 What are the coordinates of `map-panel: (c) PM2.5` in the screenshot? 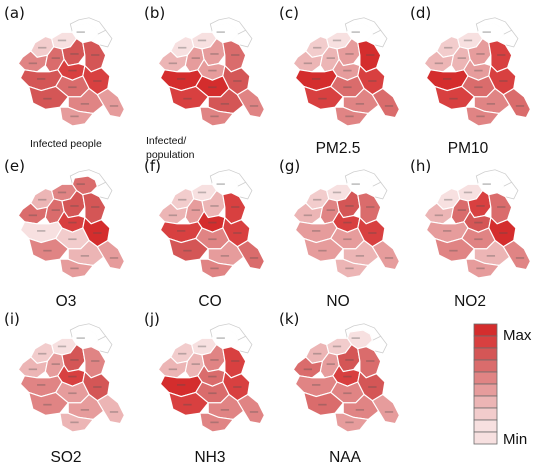 It's located at (339, 80).